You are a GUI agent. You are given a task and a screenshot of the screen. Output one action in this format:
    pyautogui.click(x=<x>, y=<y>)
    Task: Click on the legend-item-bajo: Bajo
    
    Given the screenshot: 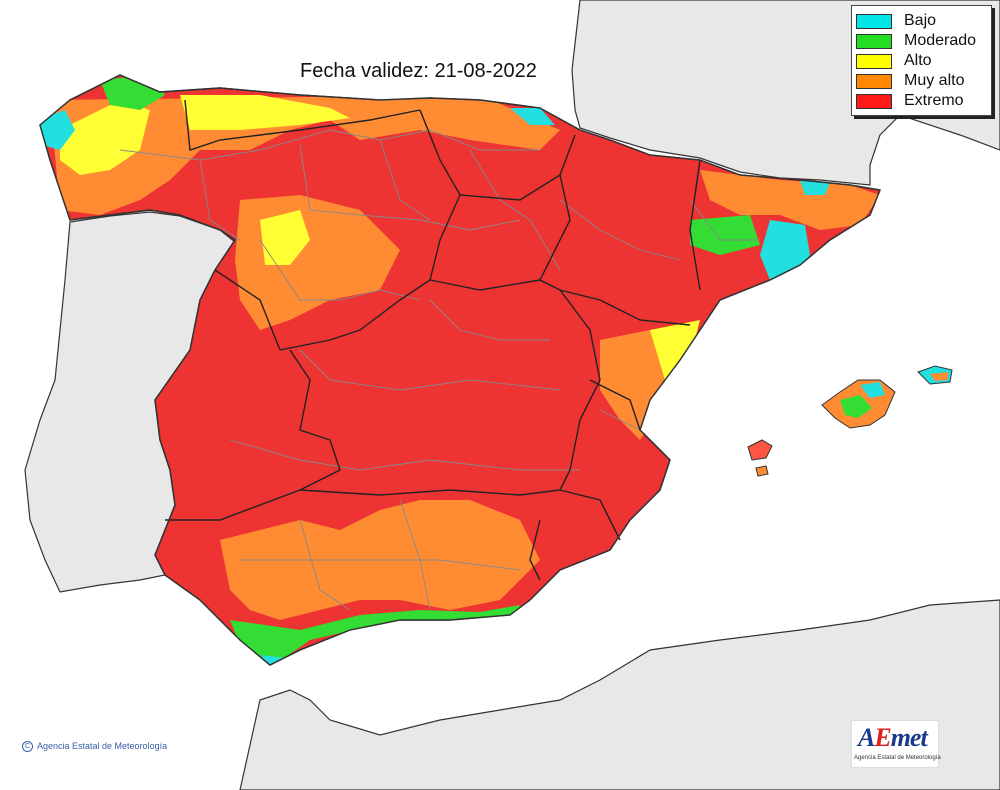 What is the action you would take?
    pyautogui.click(x=921, y=21)
    